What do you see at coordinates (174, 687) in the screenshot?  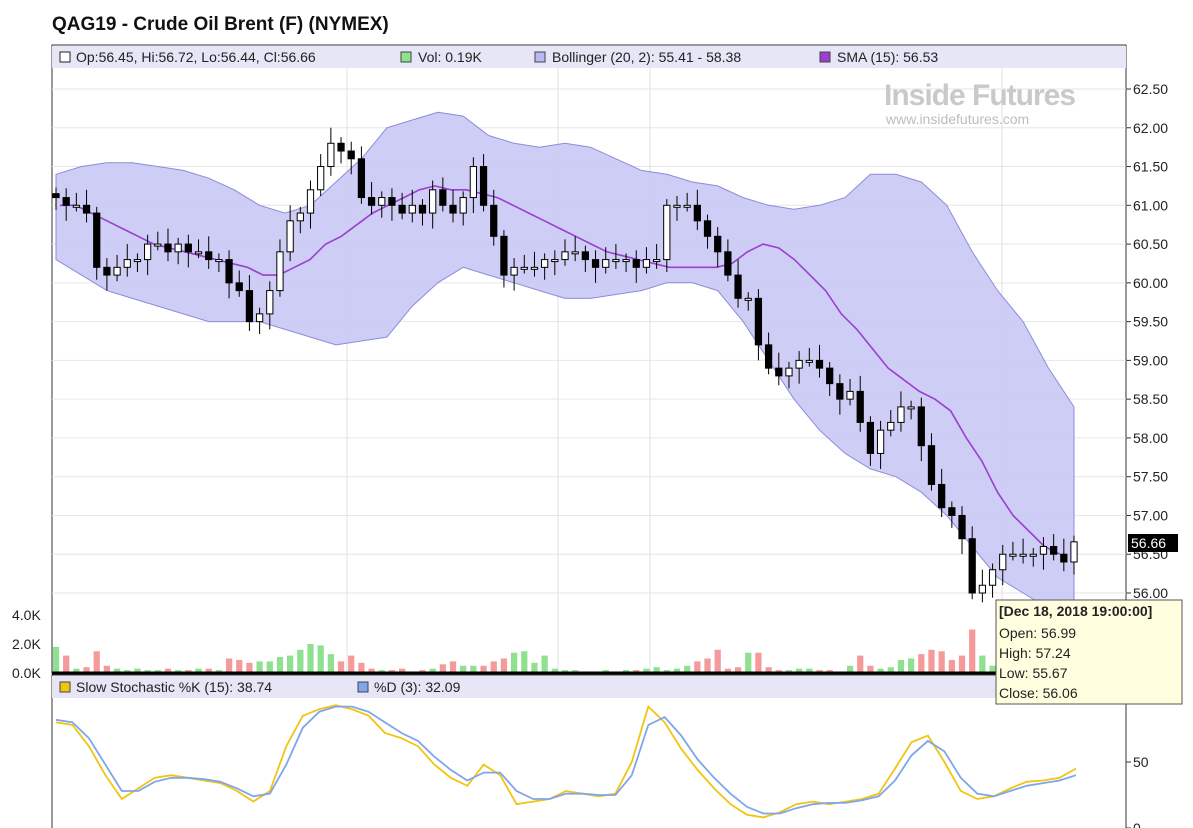 I see `k-legend: Slow Stochastic %K (15): 38.74` at bounding box center [174, 687].